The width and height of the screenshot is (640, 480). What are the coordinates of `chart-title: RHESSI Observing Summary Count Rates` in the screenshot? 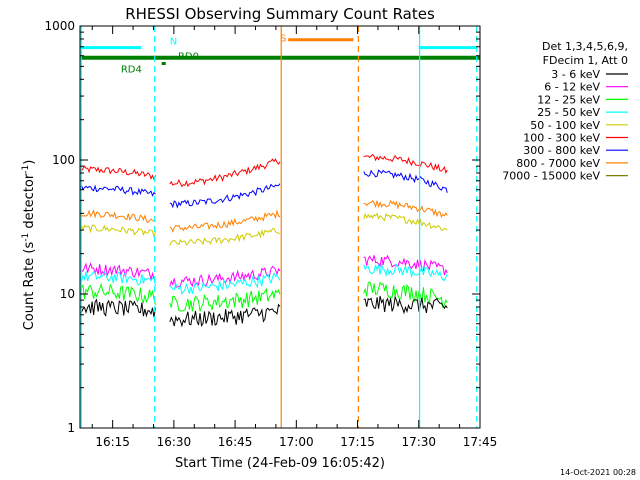 It's located at (280, 14).